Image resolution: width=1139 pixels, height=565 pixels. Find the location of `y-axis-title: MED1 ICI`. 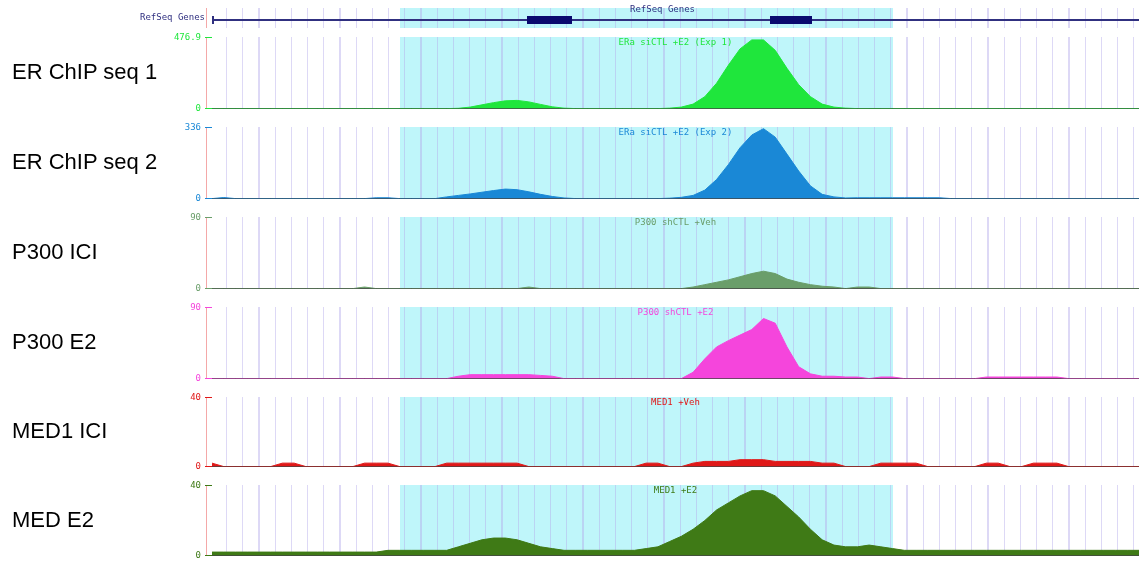

y-axis-title: MED1 ICI is located at coordinates (60, 431).